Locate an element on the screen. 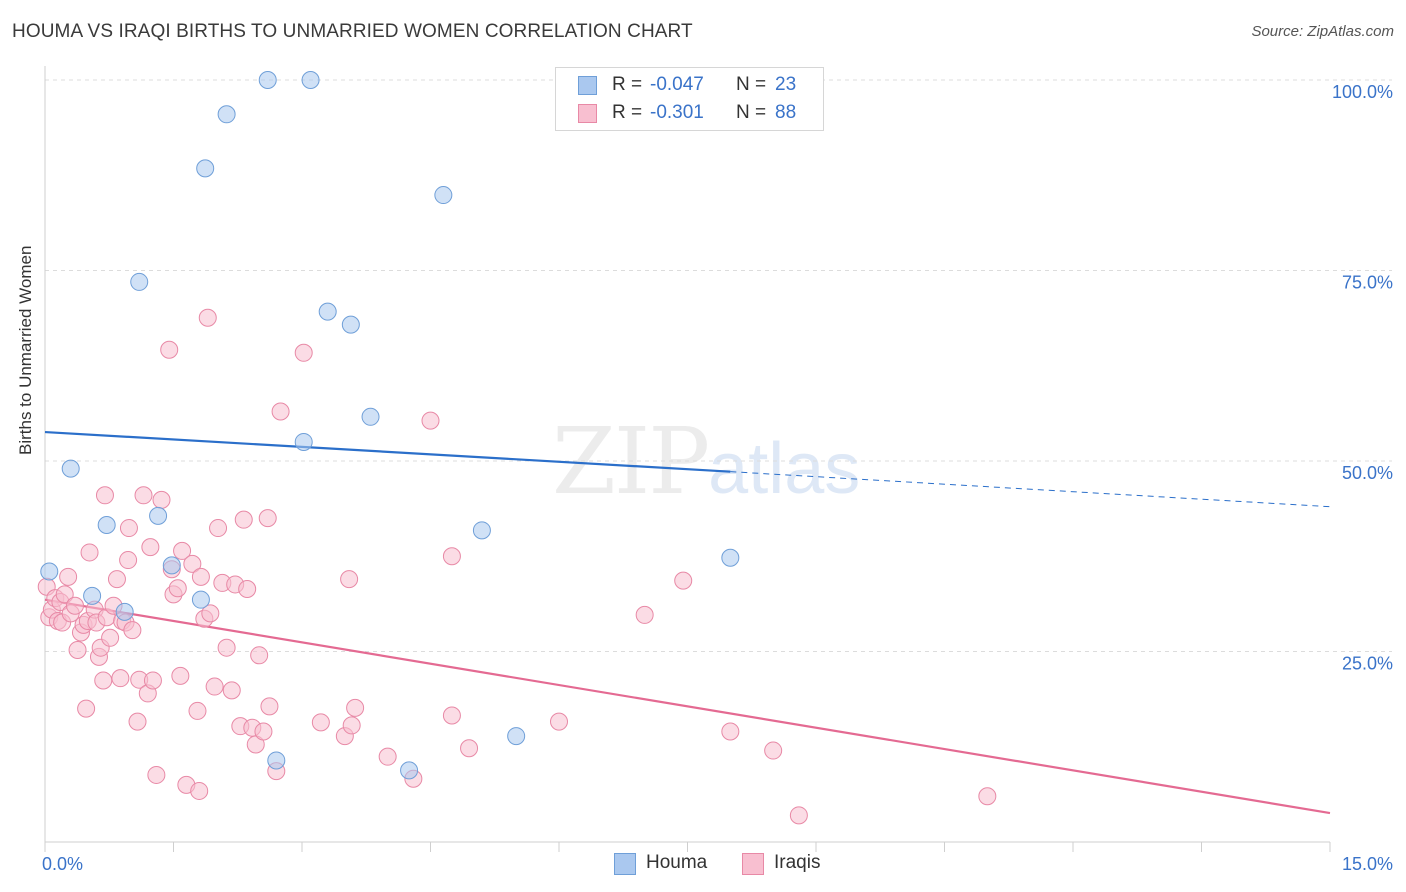  y-axis-label: Births to Unmarried Women is located at coordinates (25, 350).